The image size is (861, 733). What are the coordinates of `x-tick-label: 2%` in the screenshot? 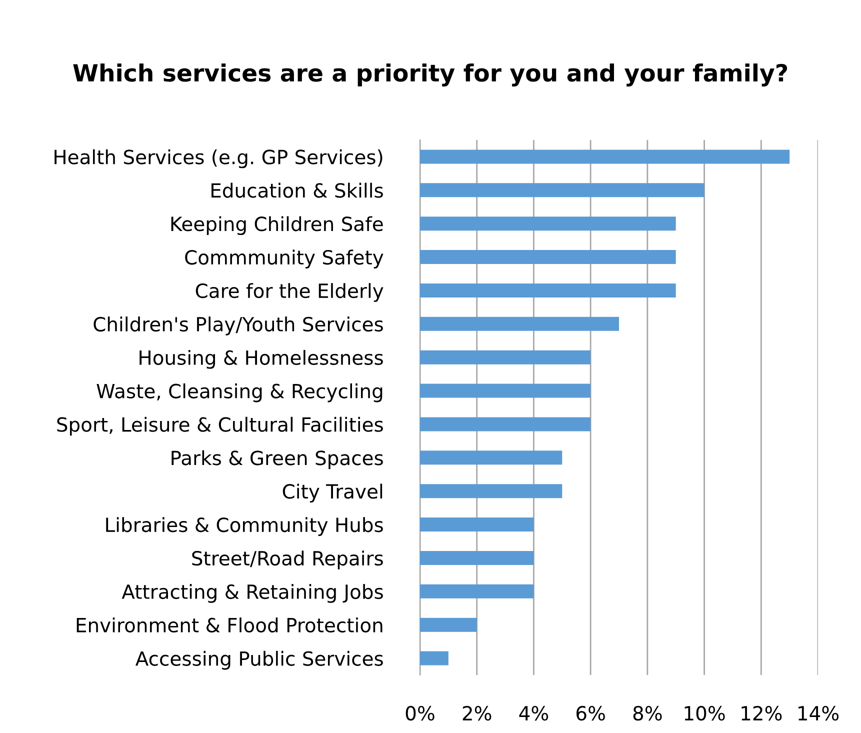 It's located at (477, 713).